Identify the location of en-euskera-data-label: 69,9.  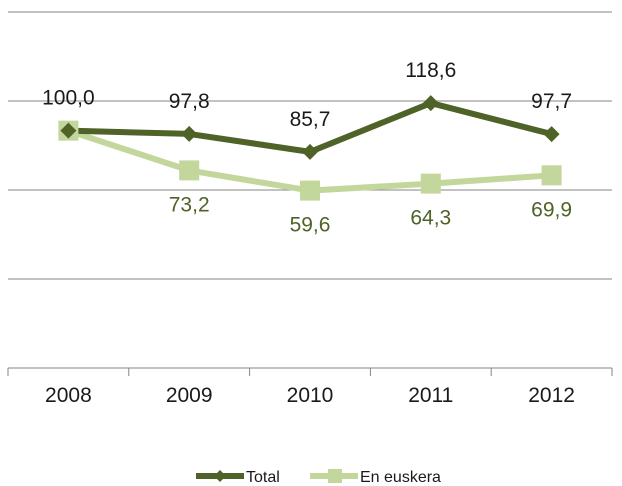
(551, 209).